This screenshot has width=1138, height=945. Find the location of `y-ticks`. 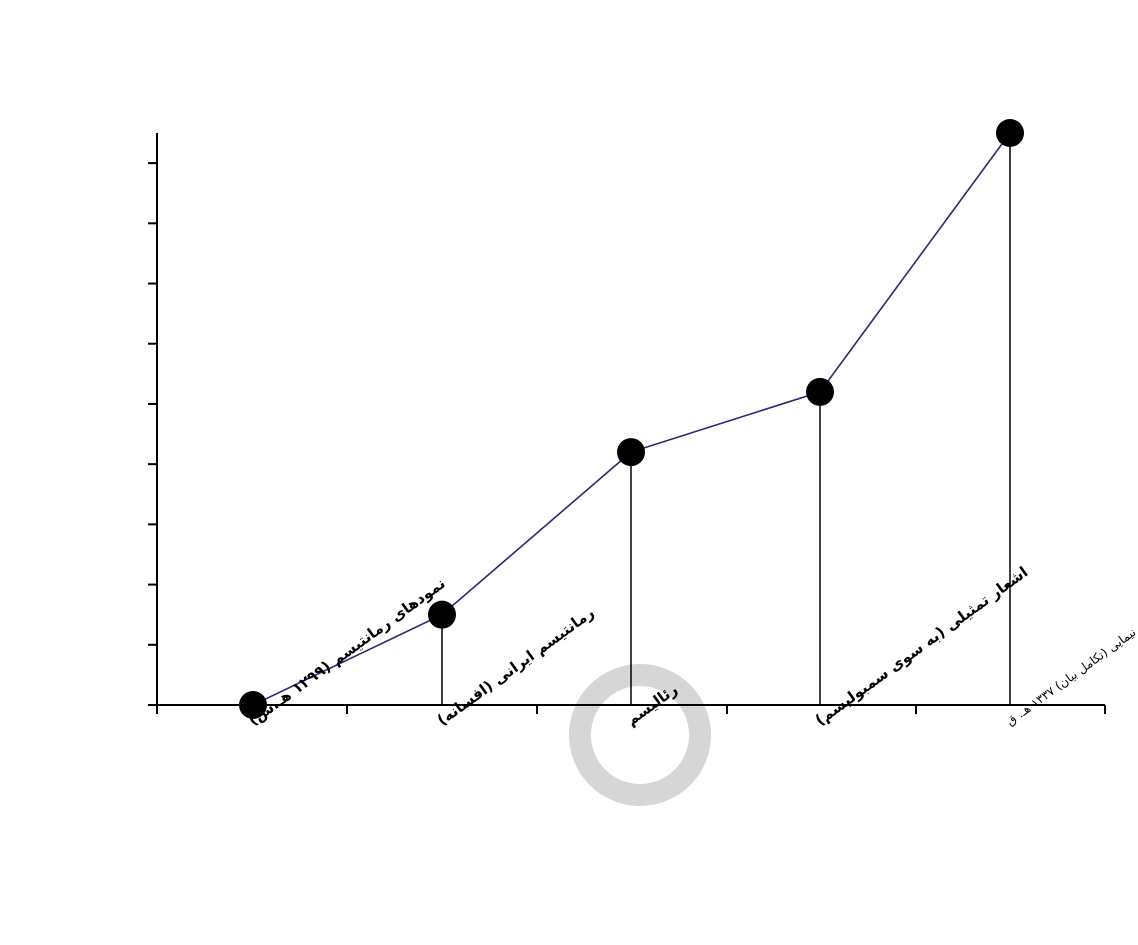

y-ticks is located at coordinates (152, 434).